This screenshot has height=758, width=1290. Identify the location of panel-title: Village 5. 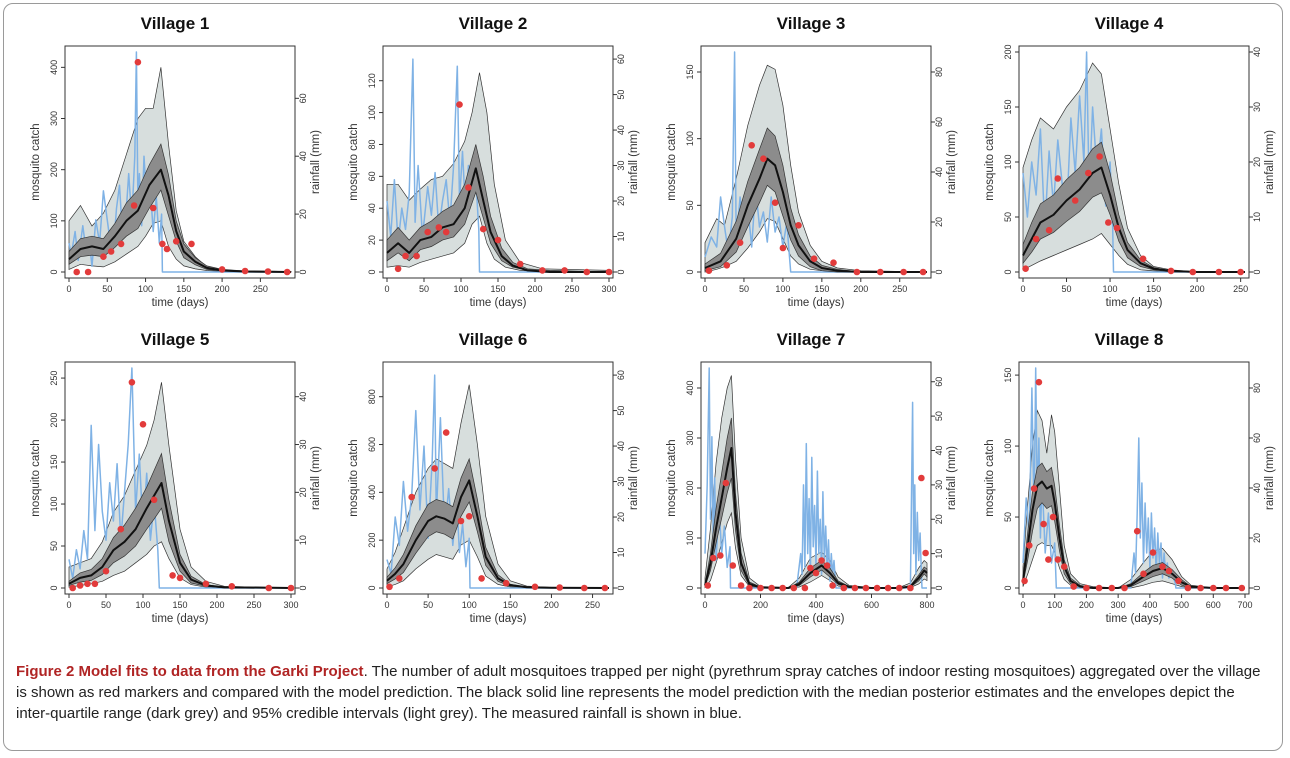
(175, 339).